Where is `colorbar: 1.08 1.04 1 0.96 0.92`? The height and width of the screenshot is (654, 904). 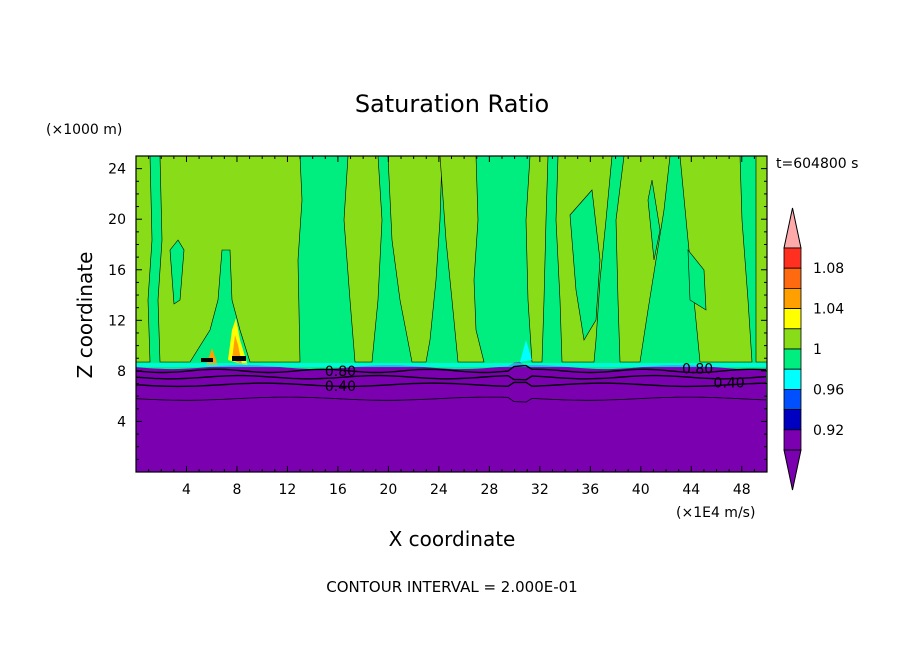 colorbar: 1.08 1.04 1 0.96 0.92 is located at coordinates (813, 349).